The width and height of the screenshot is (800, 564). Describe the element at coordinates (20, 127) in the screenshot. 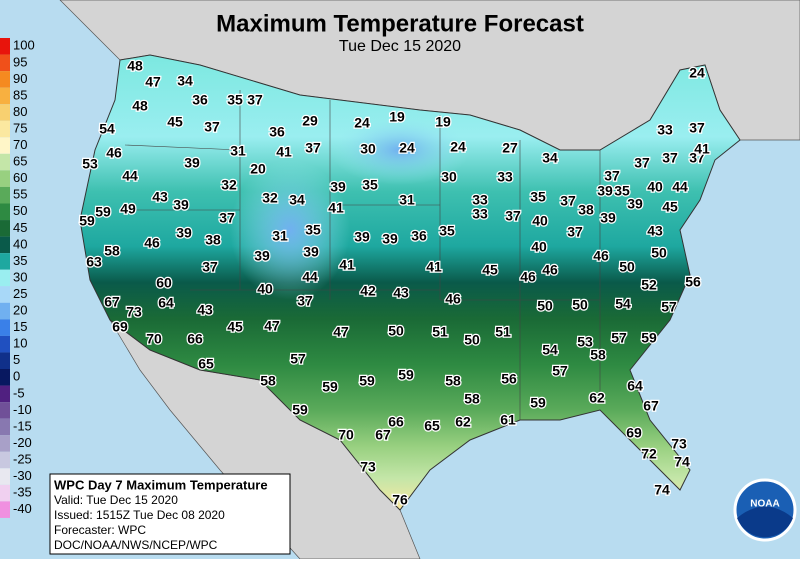

I see `legend-label: 75` at that location.